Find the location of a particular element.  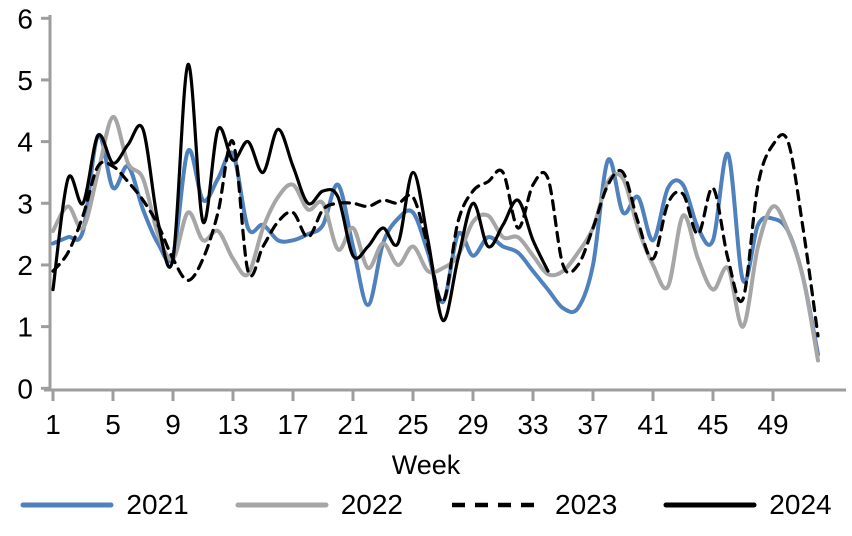

x-tick-label: 41 is located at coordinates (652, 424).